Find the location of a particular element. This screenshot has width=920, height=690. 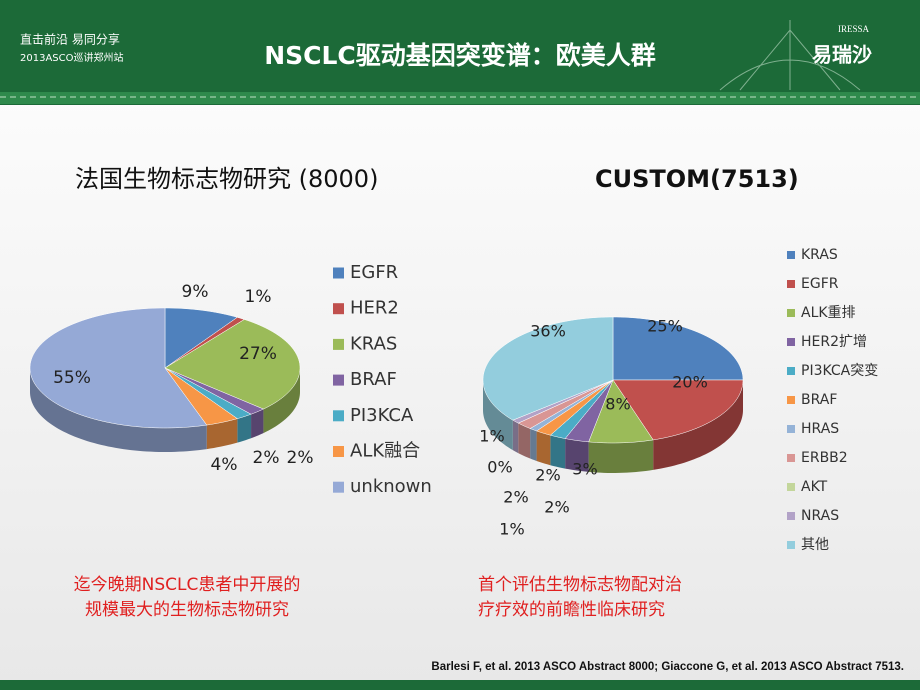

data-label: 20% is located at coordinates (690, 382).